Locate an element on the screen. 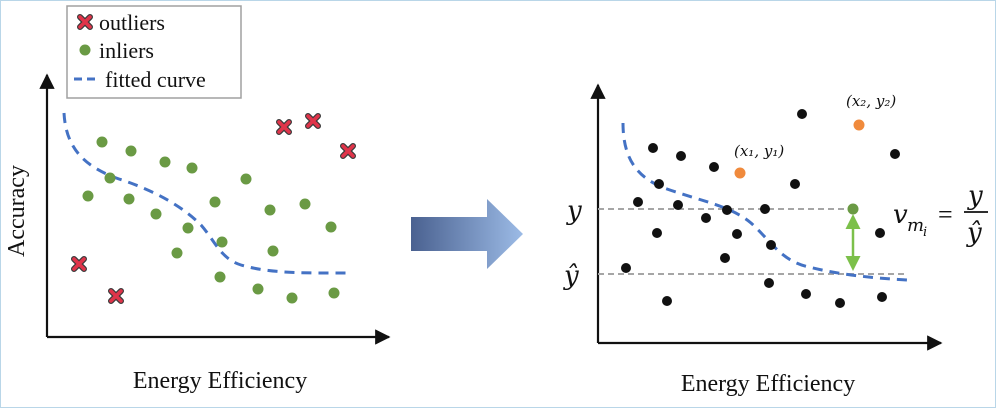 This screenshot has width=996, height=409. legend-label-inliers: inliers is located at coordinates (126, 50).